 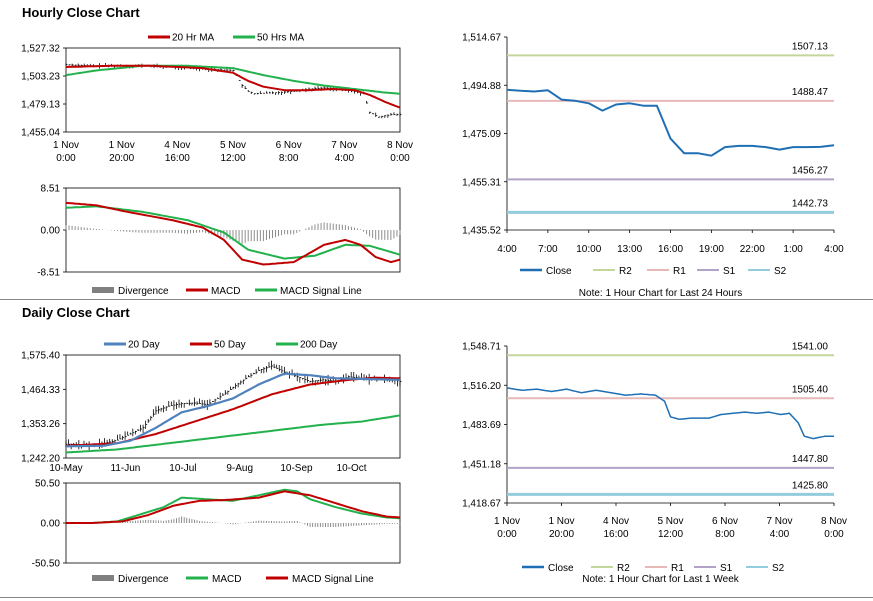 What do you see at coordinates (711, 249) in the screenshot?
I see `hourly-levels-xtick-label: 19:00` at bounding box center [711, 249].